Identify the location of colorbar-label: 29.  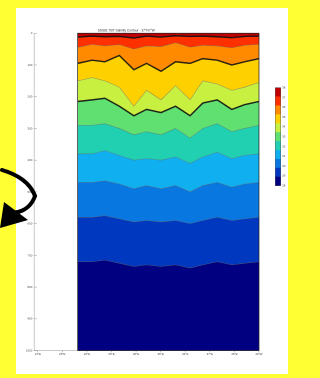
(284, 176).